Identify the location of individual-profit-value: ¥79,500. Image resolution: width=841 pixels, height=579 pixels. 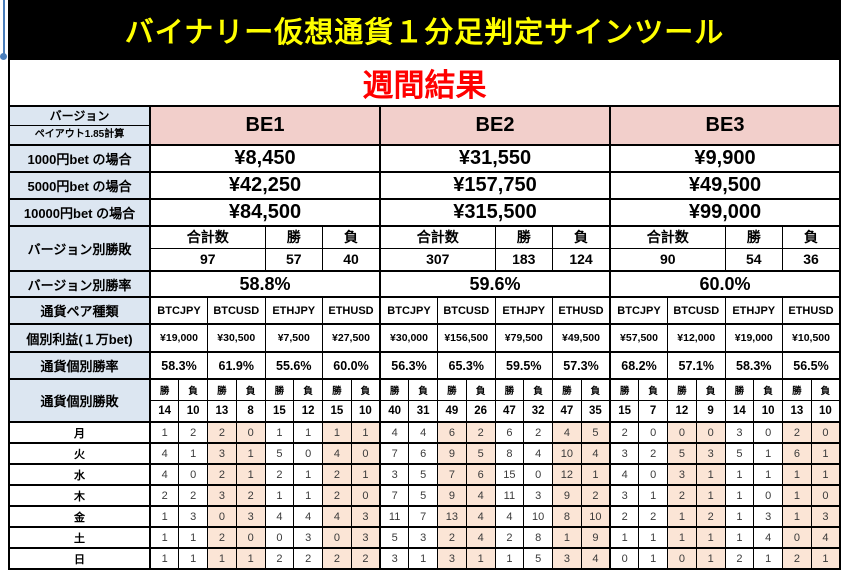
(523, 338).